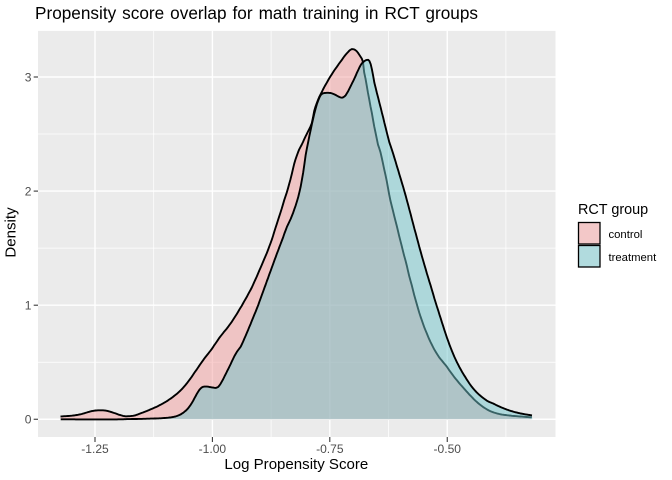 The image size is (672, 480). Describe the element at coordinates (95, 449) in the screenshot. I see `svg-text: -1.25` at that location.